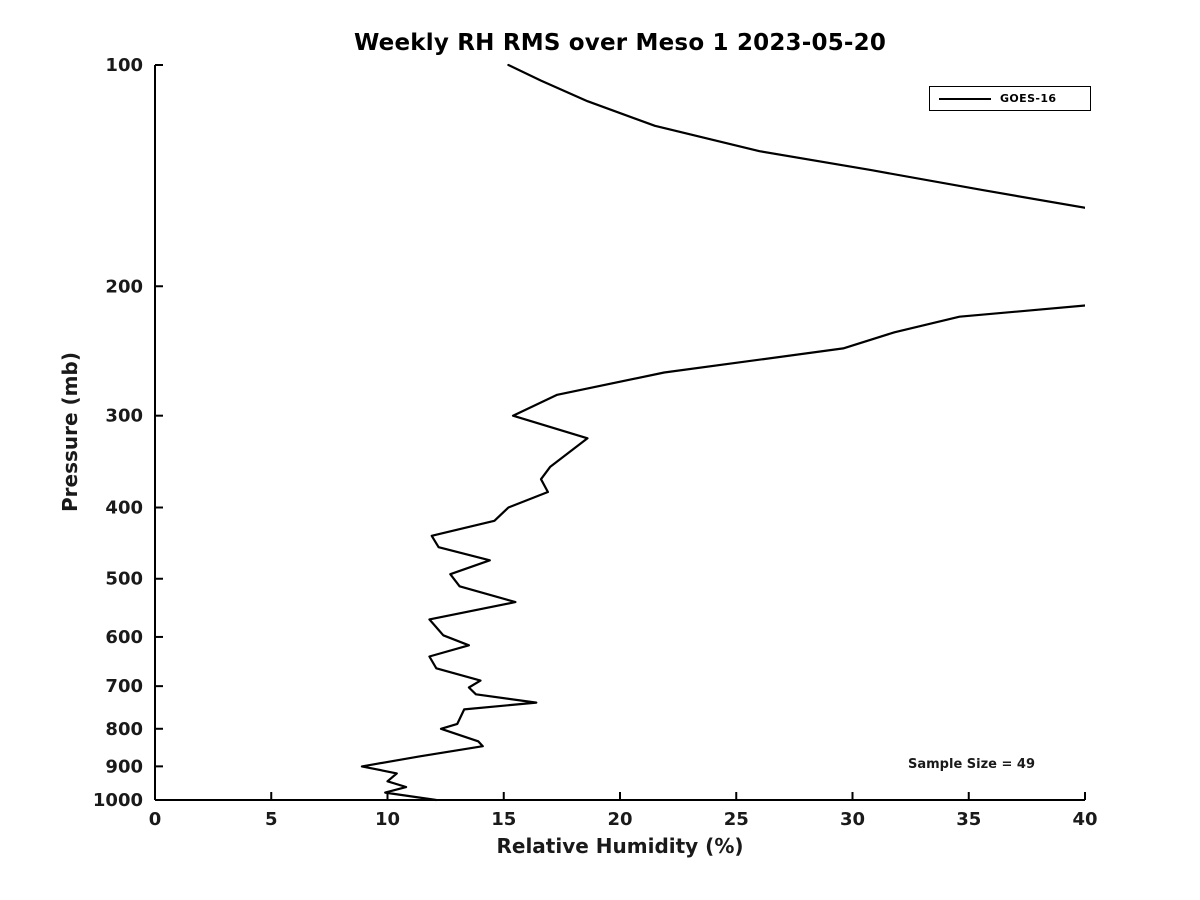 The height and width of the screenshot is (900, 1200). I want to click on x-tick-label: 10, so click(387, 819).